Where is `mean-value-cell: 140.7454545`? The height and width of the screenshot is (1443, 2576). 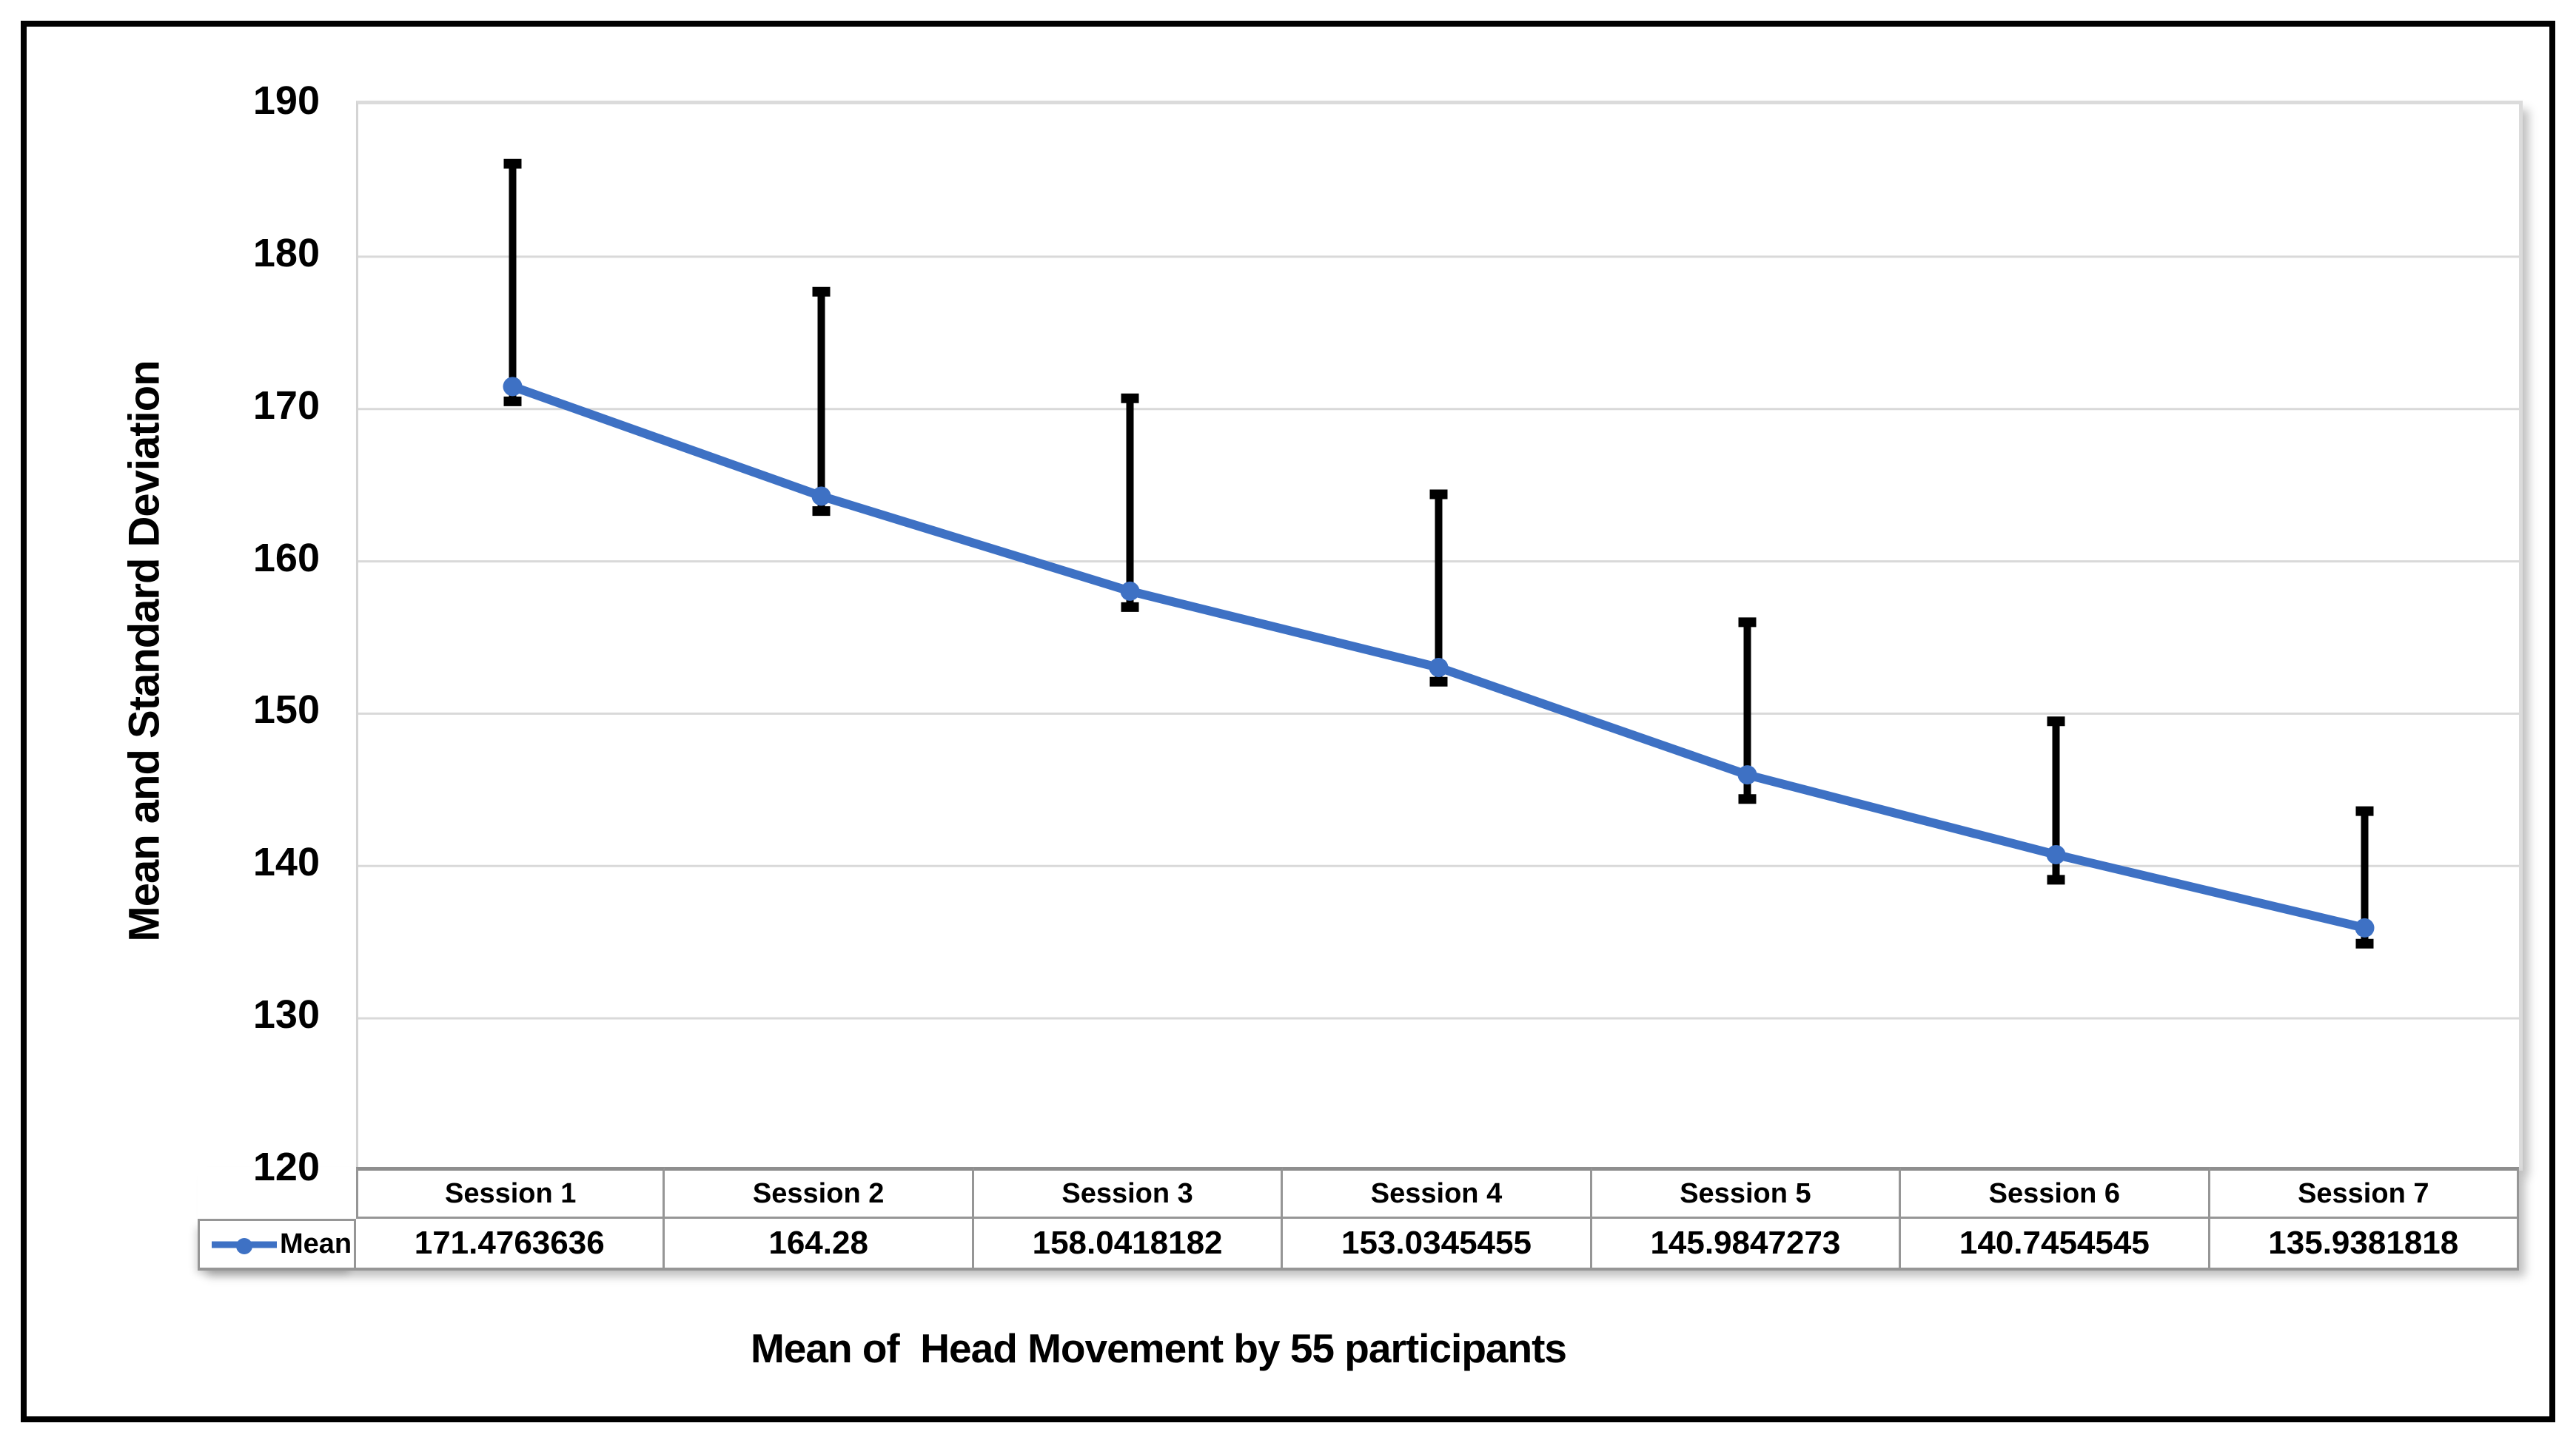 mean-value-cell: 140.7454545 is located at coordinates (2055, 1245).